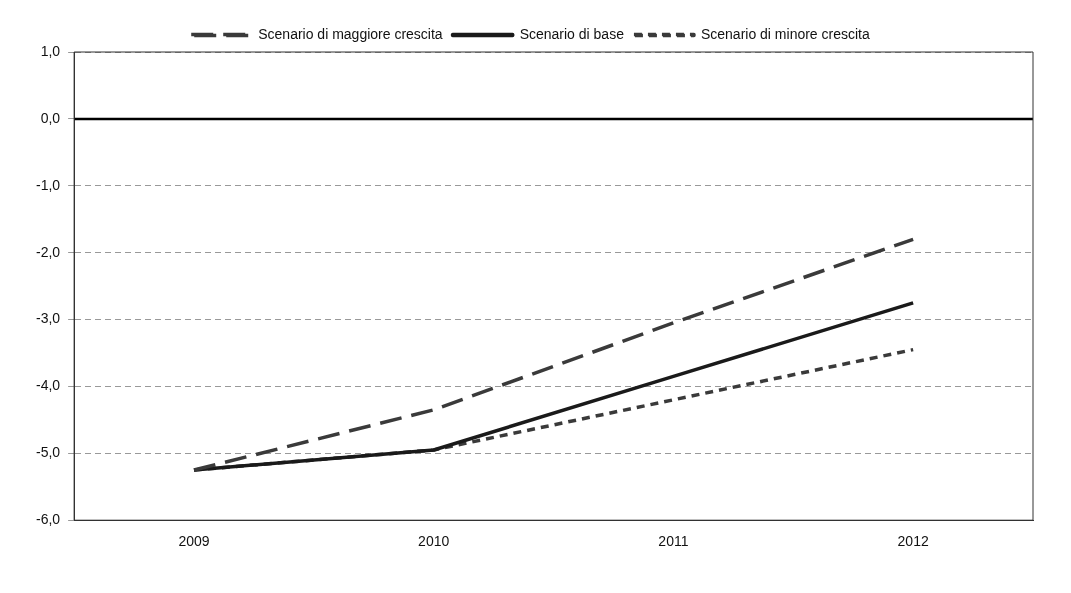 This screenshot has height=593, width=1071. I want to click on x-tick-label: 2009, so click(194, 541).